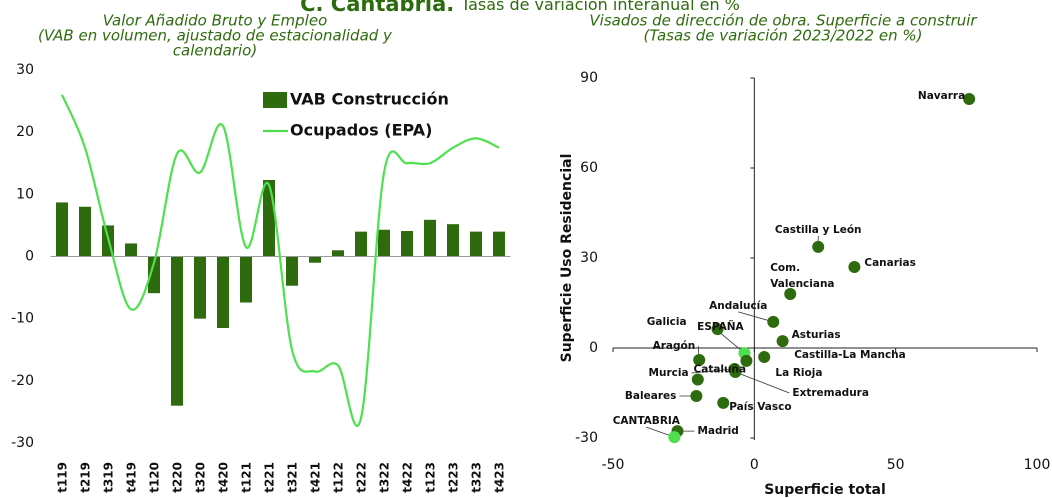  I want to click on x-tick-label: t420, so click(224, 477).